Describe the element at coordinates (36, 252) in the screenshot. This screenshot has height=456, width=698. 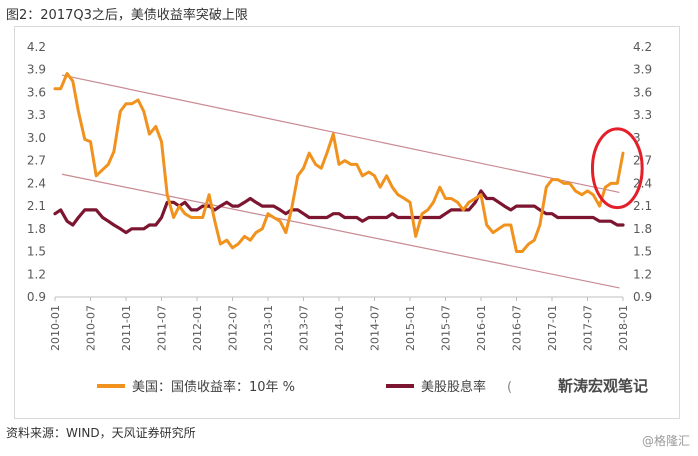
I see `y-left-tick-label: 1.5` at that location.